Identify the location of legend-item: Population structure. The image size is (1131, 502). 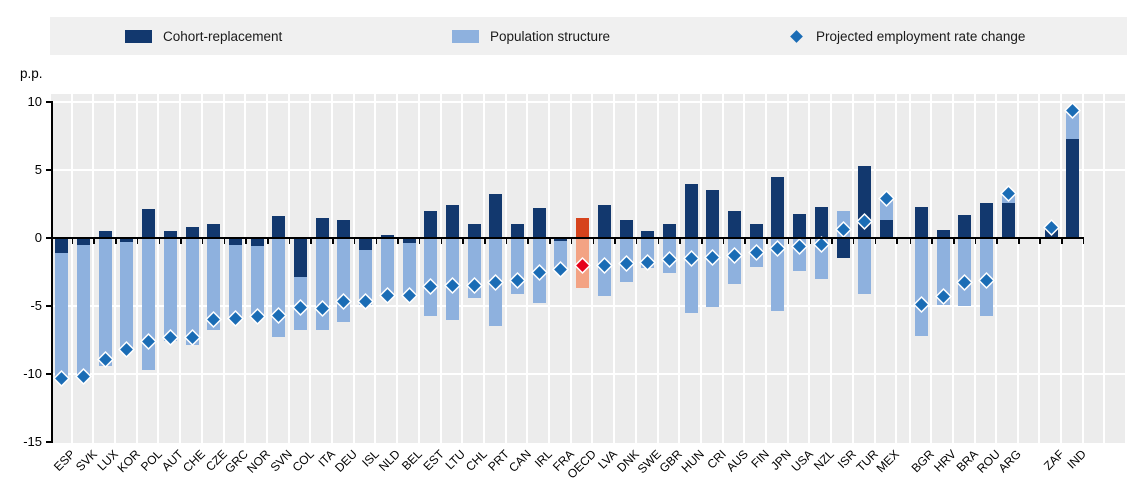
(531, 36).